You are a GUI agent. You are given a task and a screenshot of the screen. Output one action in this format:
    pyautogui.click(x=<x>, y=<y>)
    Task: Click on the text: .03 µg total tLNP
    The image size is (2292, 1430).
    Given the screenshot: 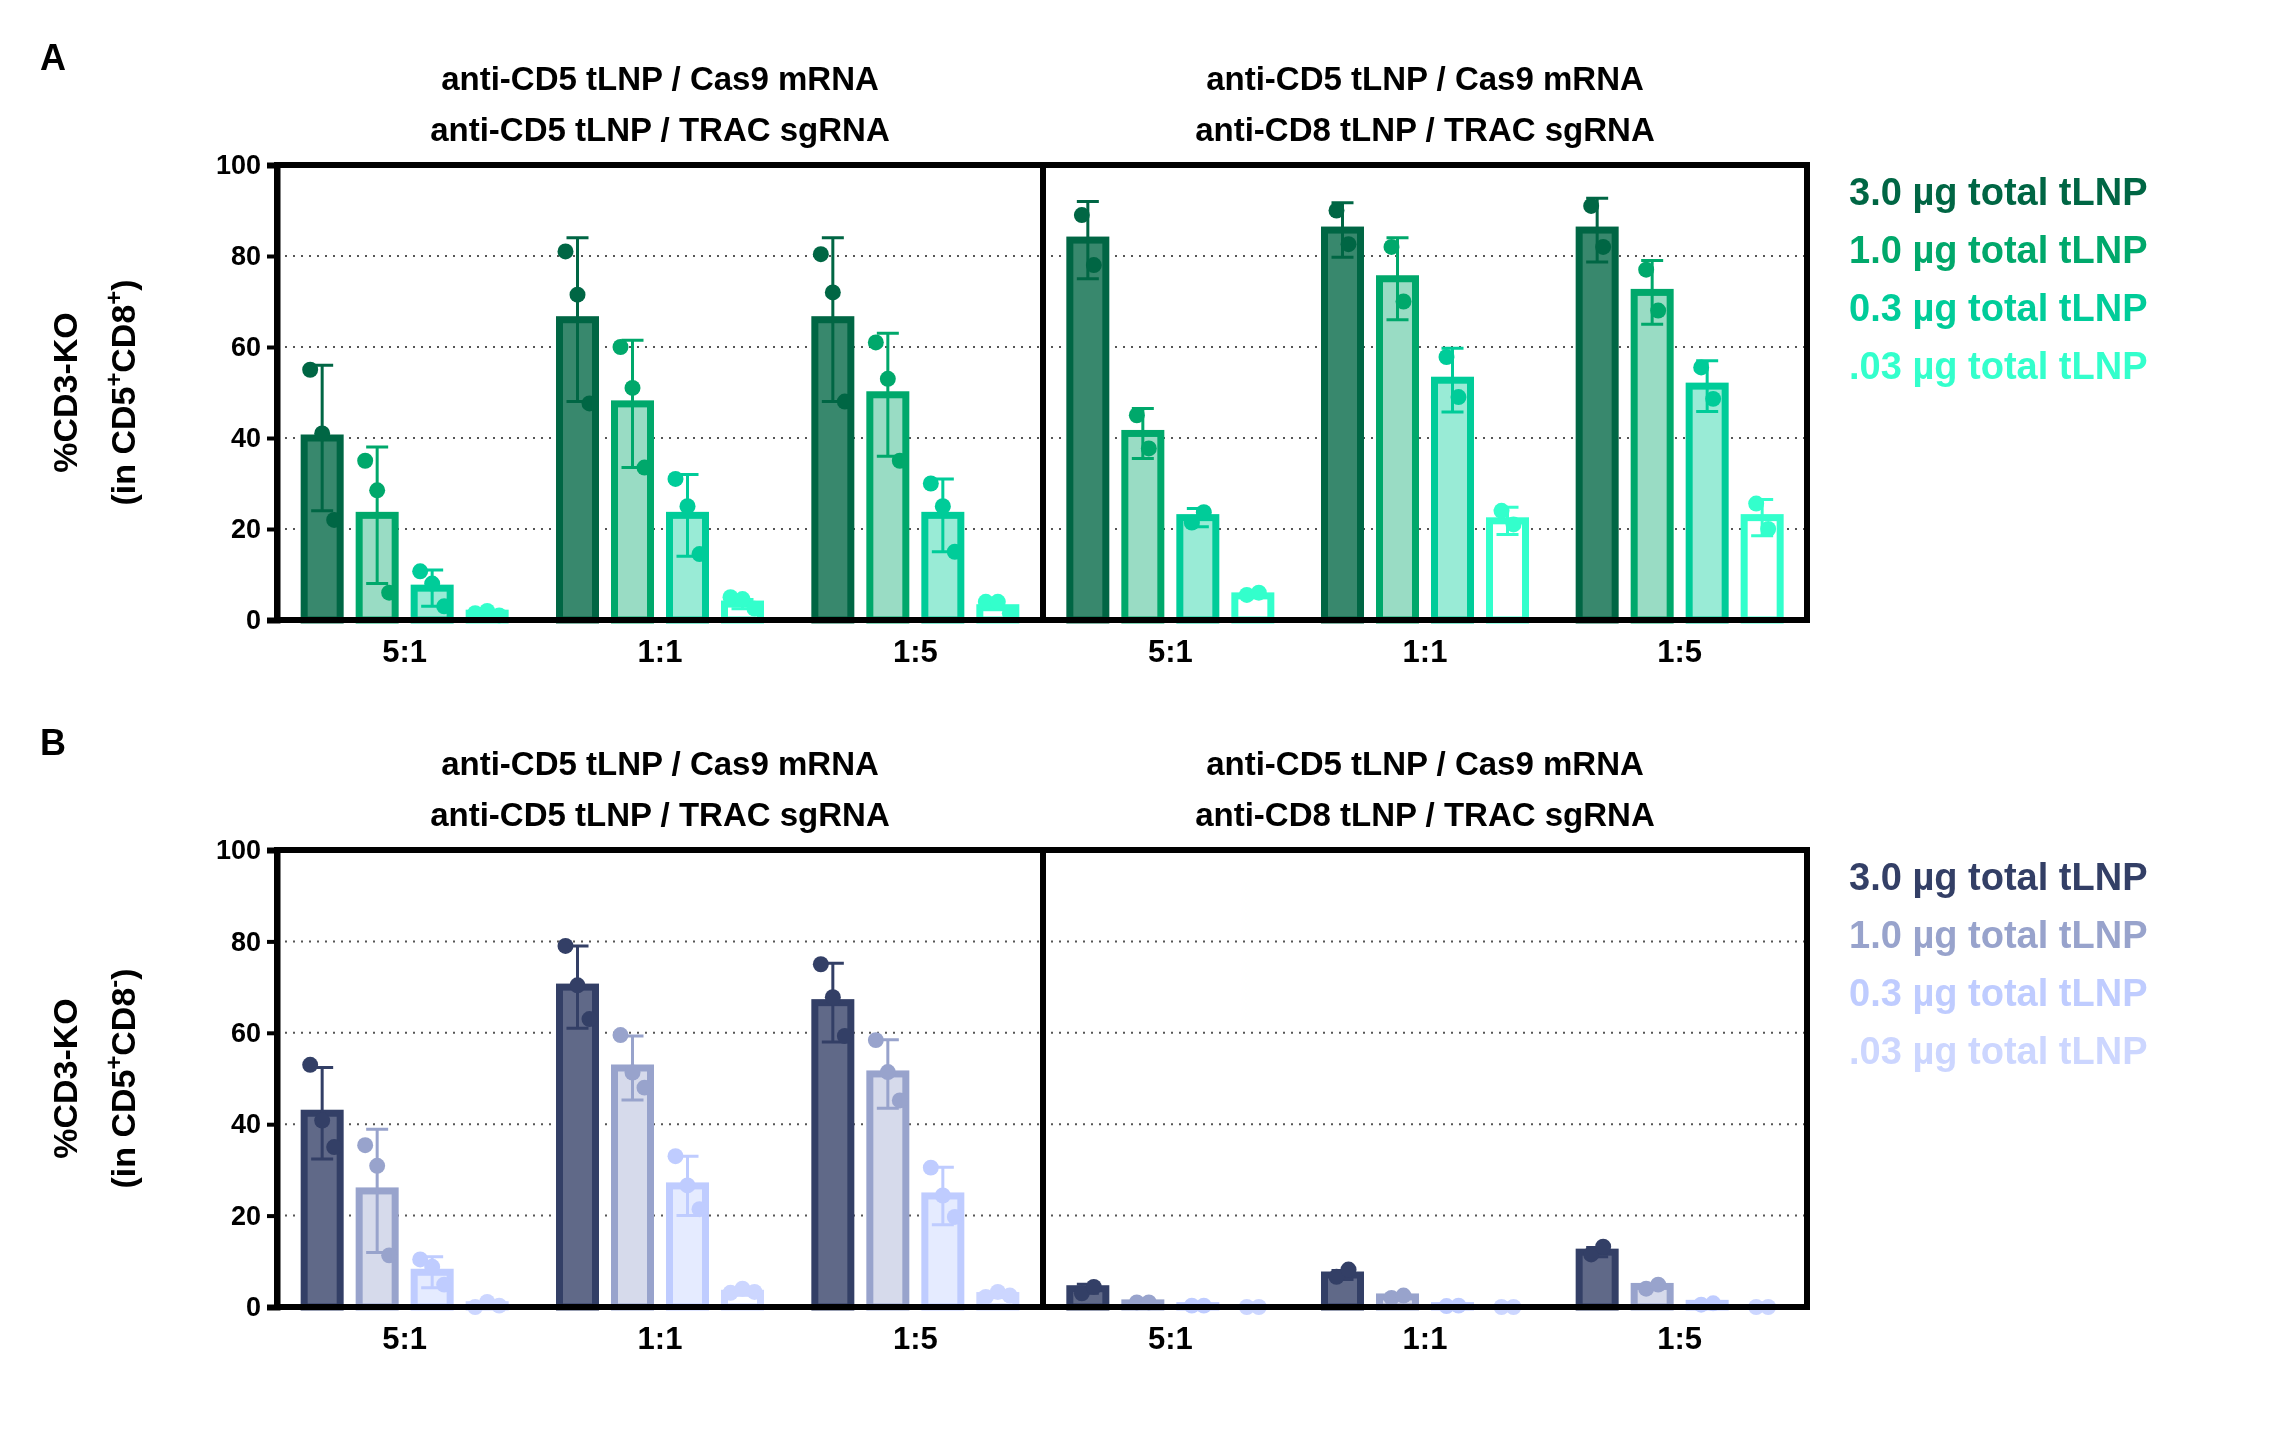 What is the action you would take?
    pyautogui.click(x=1998, y=366)
    